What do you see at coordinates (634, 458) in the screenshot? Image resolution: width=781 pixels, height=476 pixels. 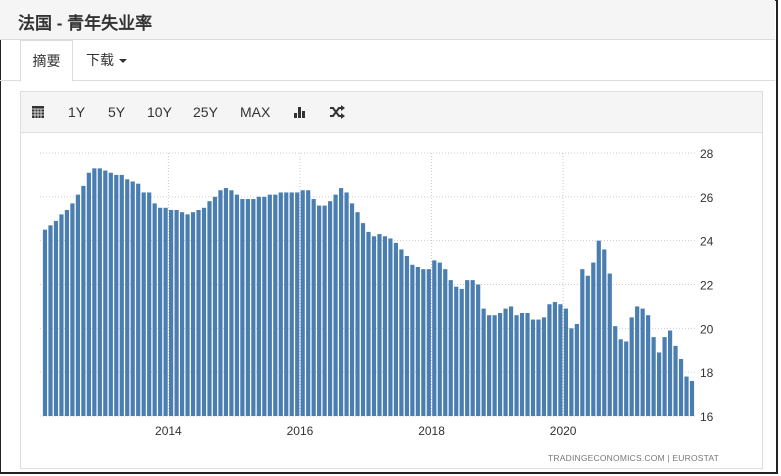 I see `source-credit: TRADINGECONOMICS.COM | EUROSTAT` at bounding box center [634, 458].